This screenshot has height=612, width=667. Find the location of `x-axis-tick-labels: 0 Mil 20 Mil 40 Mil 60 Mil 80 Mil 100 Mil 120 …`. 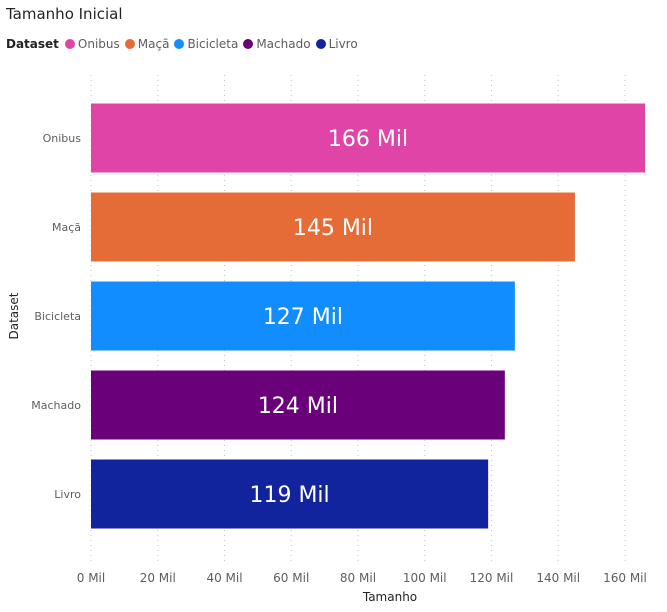

x-axis-tick-labels: 0 Mil 20 Mil 40 Mil 60 Mil 80 Mil 100 Mil 120 … is located at coordinates (362, 578).